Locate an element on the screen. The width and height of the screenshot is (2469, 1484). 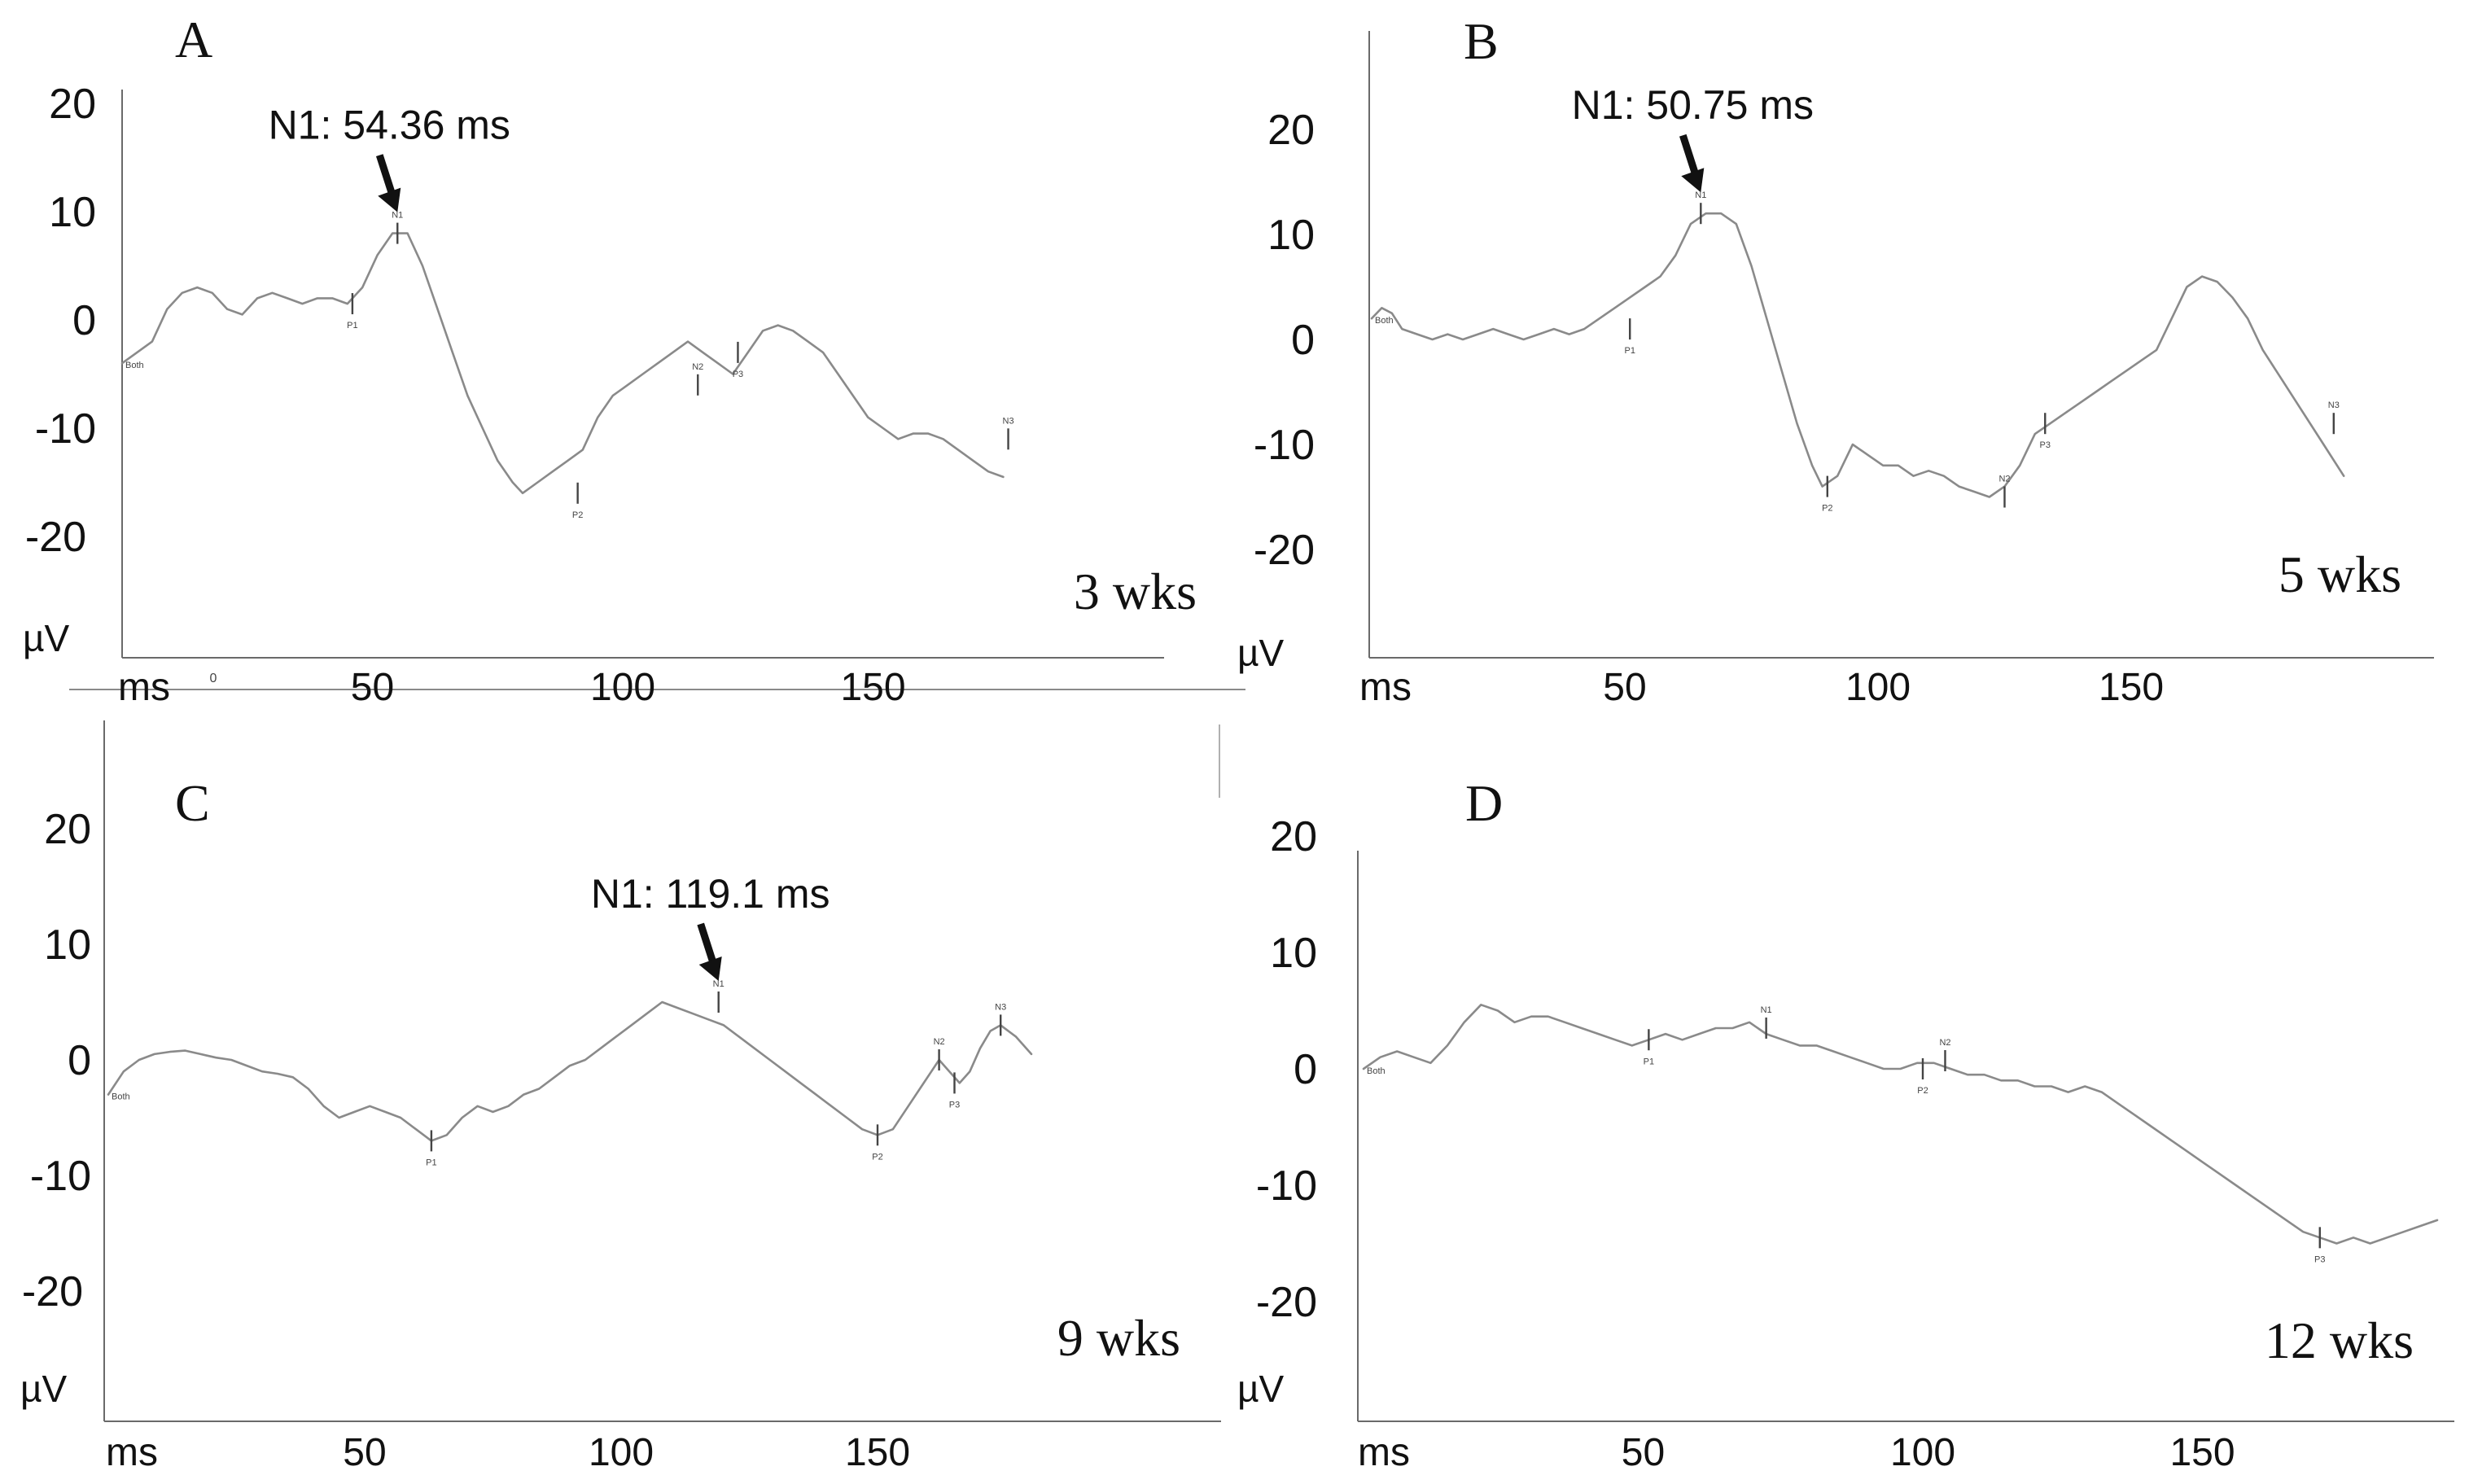
panel-label: A is located at coordinates (193, 39).